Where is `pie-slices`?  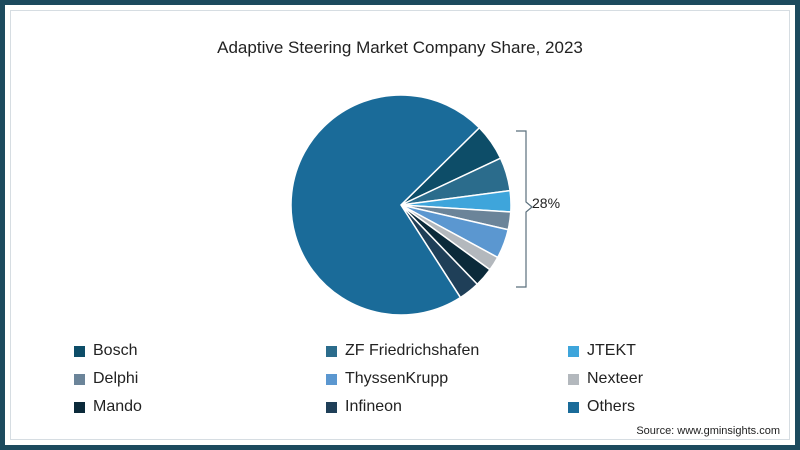
pie-slices is located at coordinates (401, 205).